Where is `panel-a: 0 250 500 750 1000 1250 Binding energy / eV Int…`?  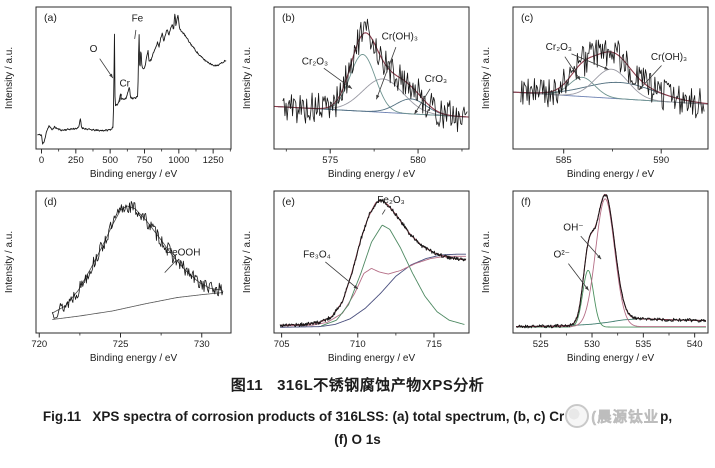
panel-a: 0 250 500 750 1000 1250 Binding energy / eV Int… is located at coordinates (119, 92).